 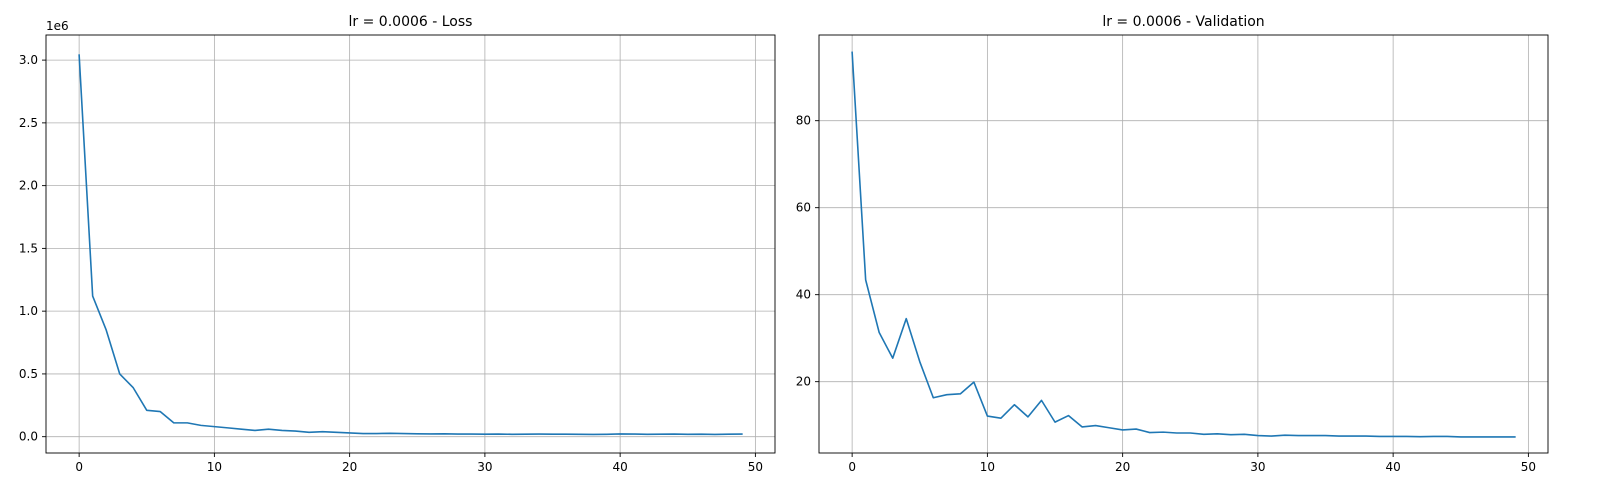 What do you see at coordinates (803, 208) in the screenshot?
I see `validation-y-tick-label: 60` at bounding box center [803, 208].